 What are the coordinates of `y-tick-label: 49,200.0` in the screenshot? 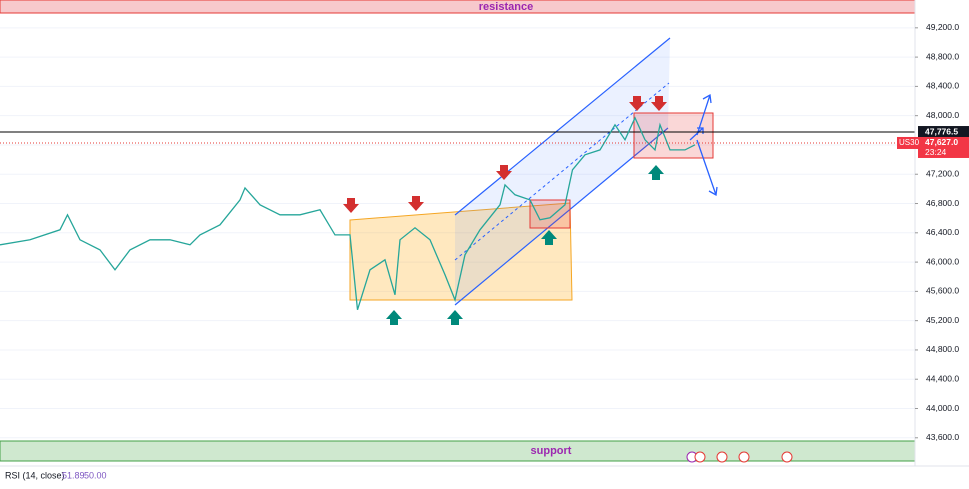 It's located at (942, 27).